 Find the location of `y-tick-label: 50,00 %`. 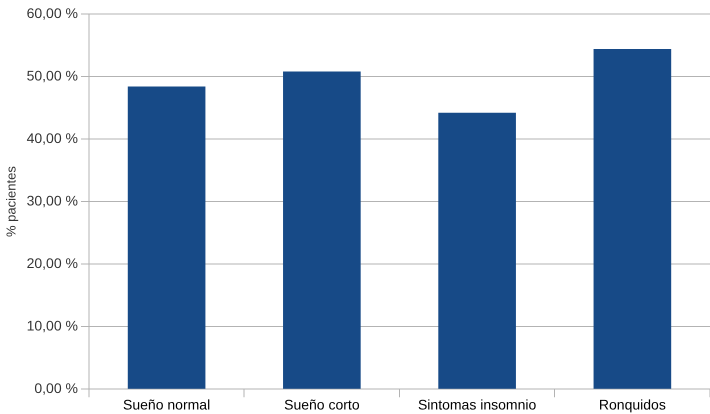

y-tick-label: 50,00 % is located at coordinates (52, 75).